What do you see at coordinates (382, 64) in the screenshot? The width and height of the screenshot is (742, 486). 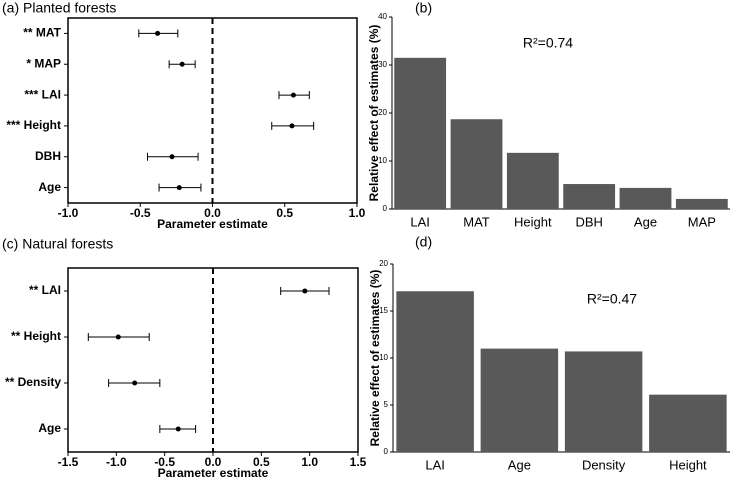 I see `y-tick-label: 30` at bounding box center [382, 64].